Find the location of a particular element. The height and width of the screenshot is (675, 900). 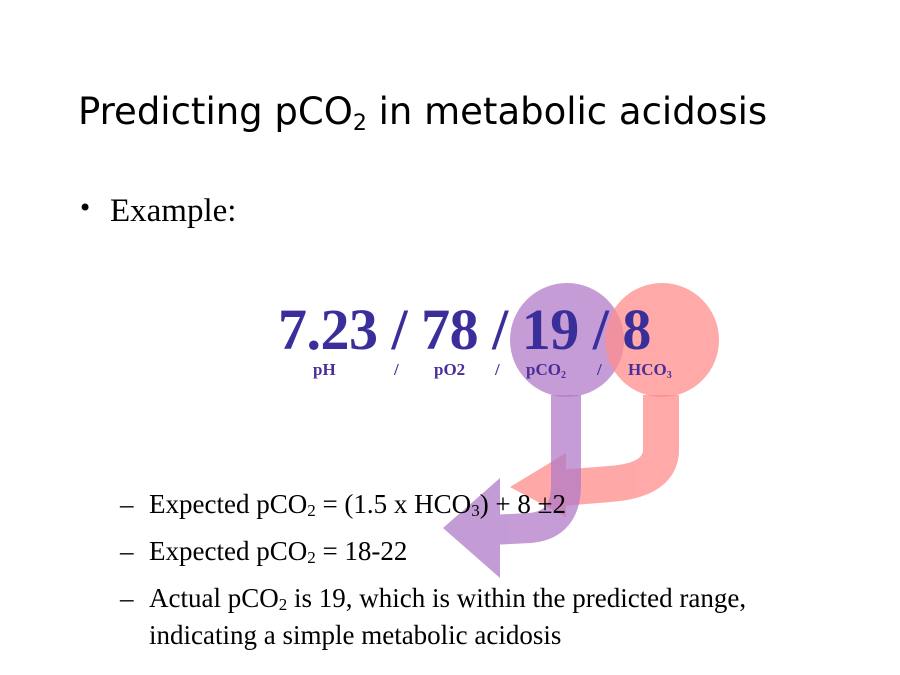

bullet-example: • Example: is located at coordinates (157, 211).